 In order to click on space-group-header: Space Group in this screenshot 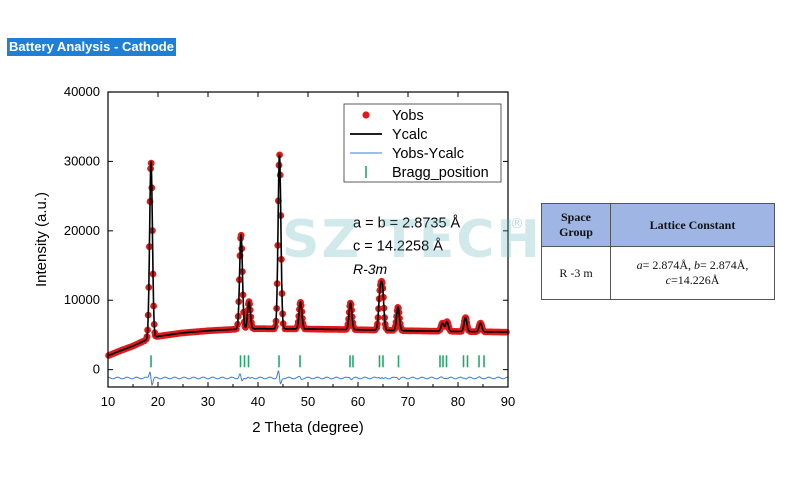, I will do `click(576, 225)`.